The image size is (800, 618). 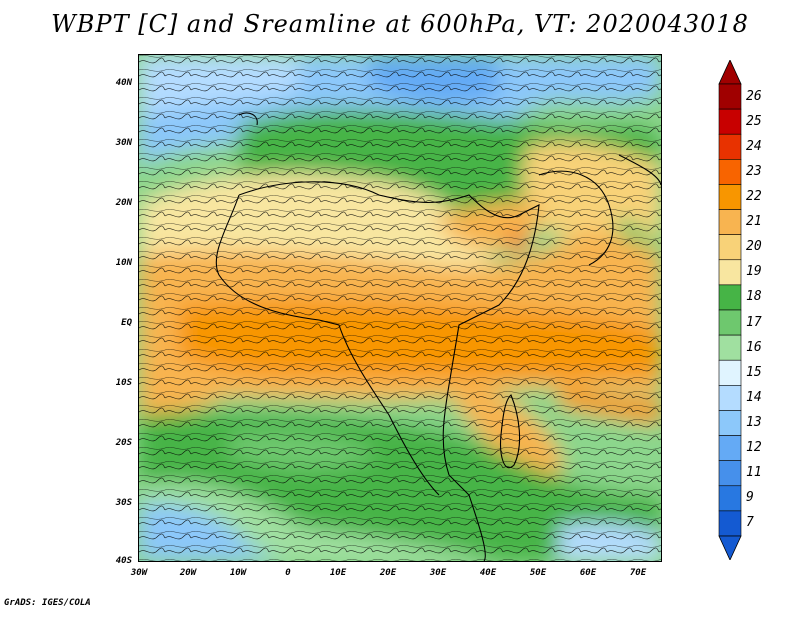 What do you see at coordinates (388, 573) in the screenshot?
I see `lon-tick-label: 20E` at bounding box center [388, 573].